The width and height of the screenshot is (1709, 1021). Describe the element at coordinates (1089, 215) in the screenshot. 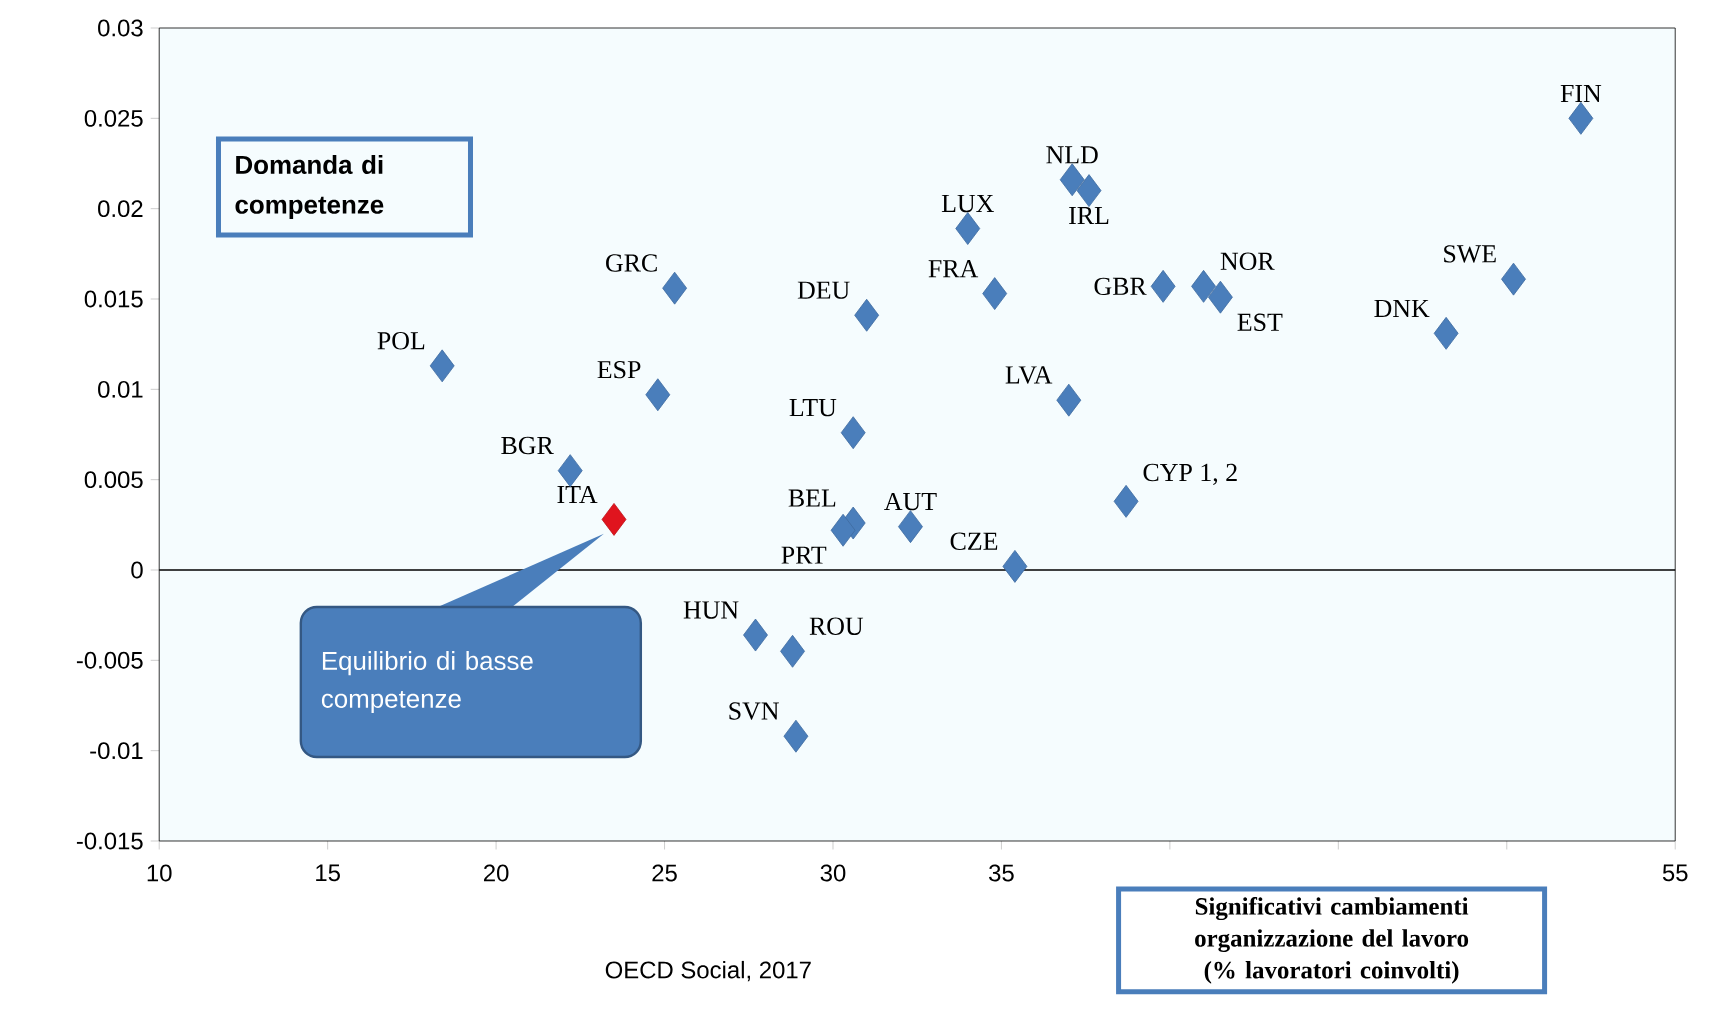

I see `data-label: IRL` at that location.